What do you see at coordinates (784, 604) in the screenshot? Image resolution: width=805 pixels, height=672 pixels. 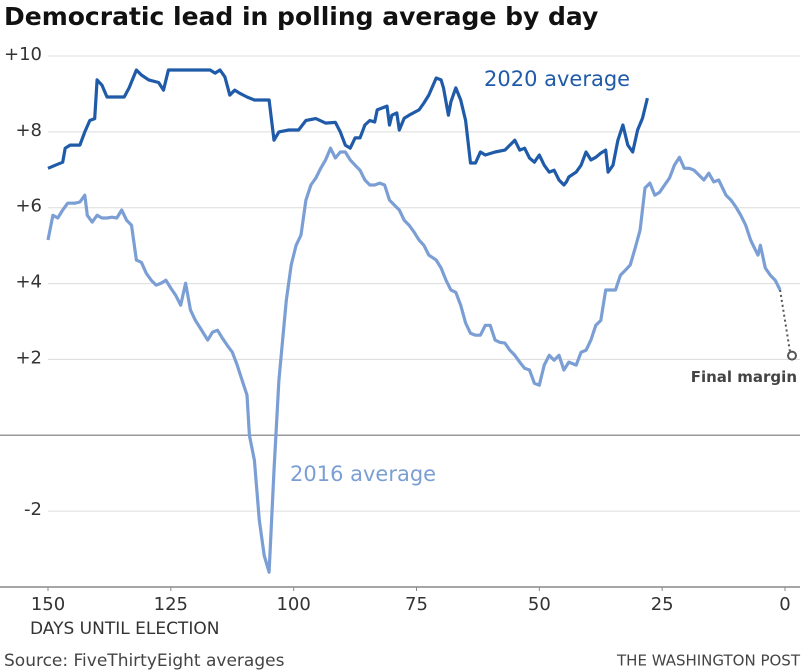 I see `x-tick-label: 0` at bounding box center [784, 604].